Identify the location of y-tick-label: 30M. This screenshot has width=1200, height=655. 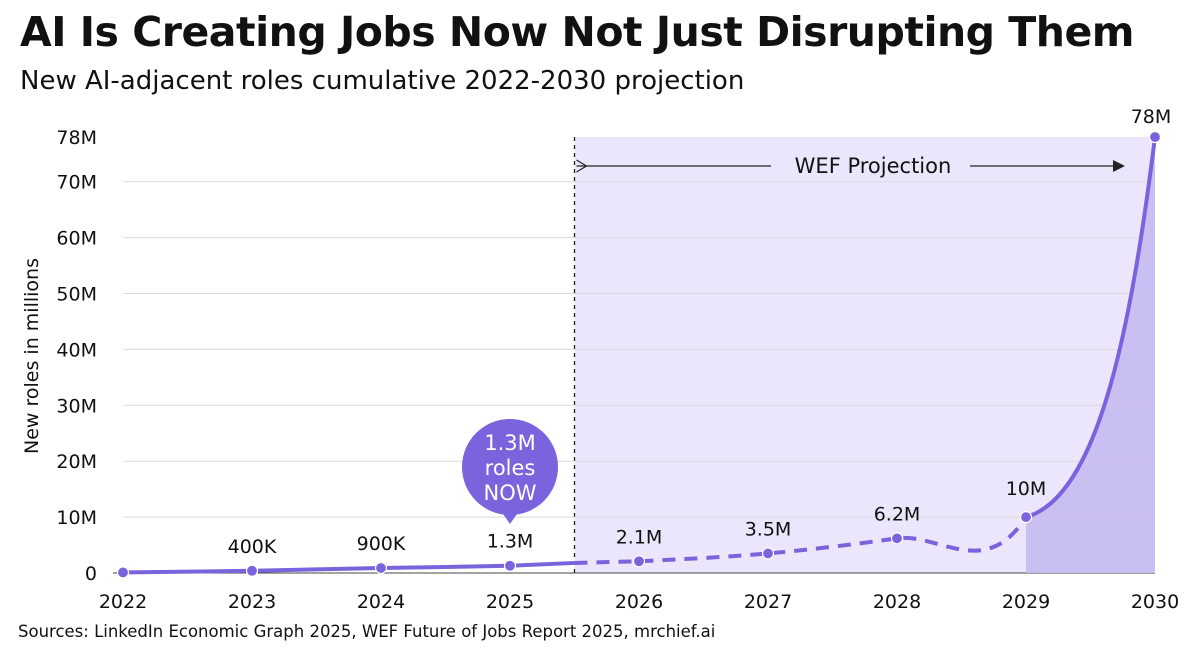
(76, 406).